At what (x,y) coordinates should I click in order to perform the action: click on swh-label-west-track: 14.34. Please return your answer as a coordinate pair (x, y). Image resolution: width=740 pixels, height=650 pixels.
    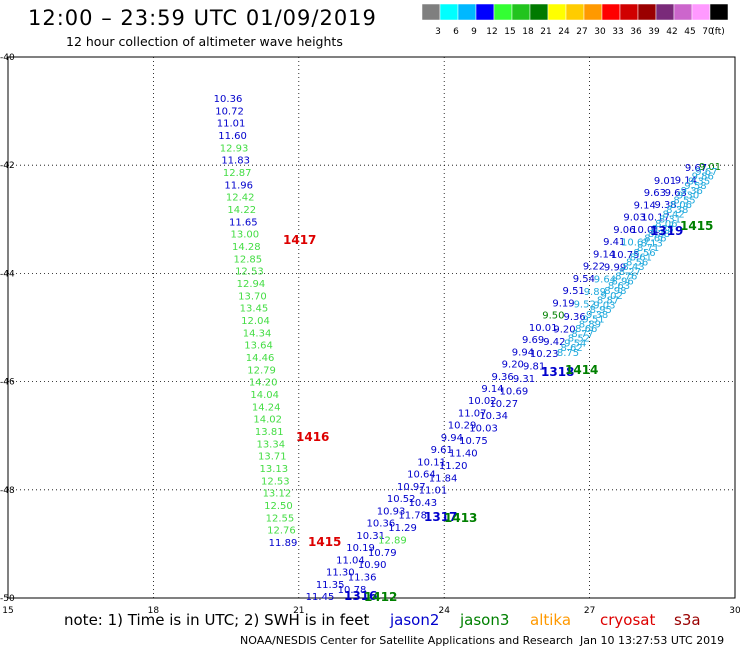
    Looking at the image, I should click on (257, 333).